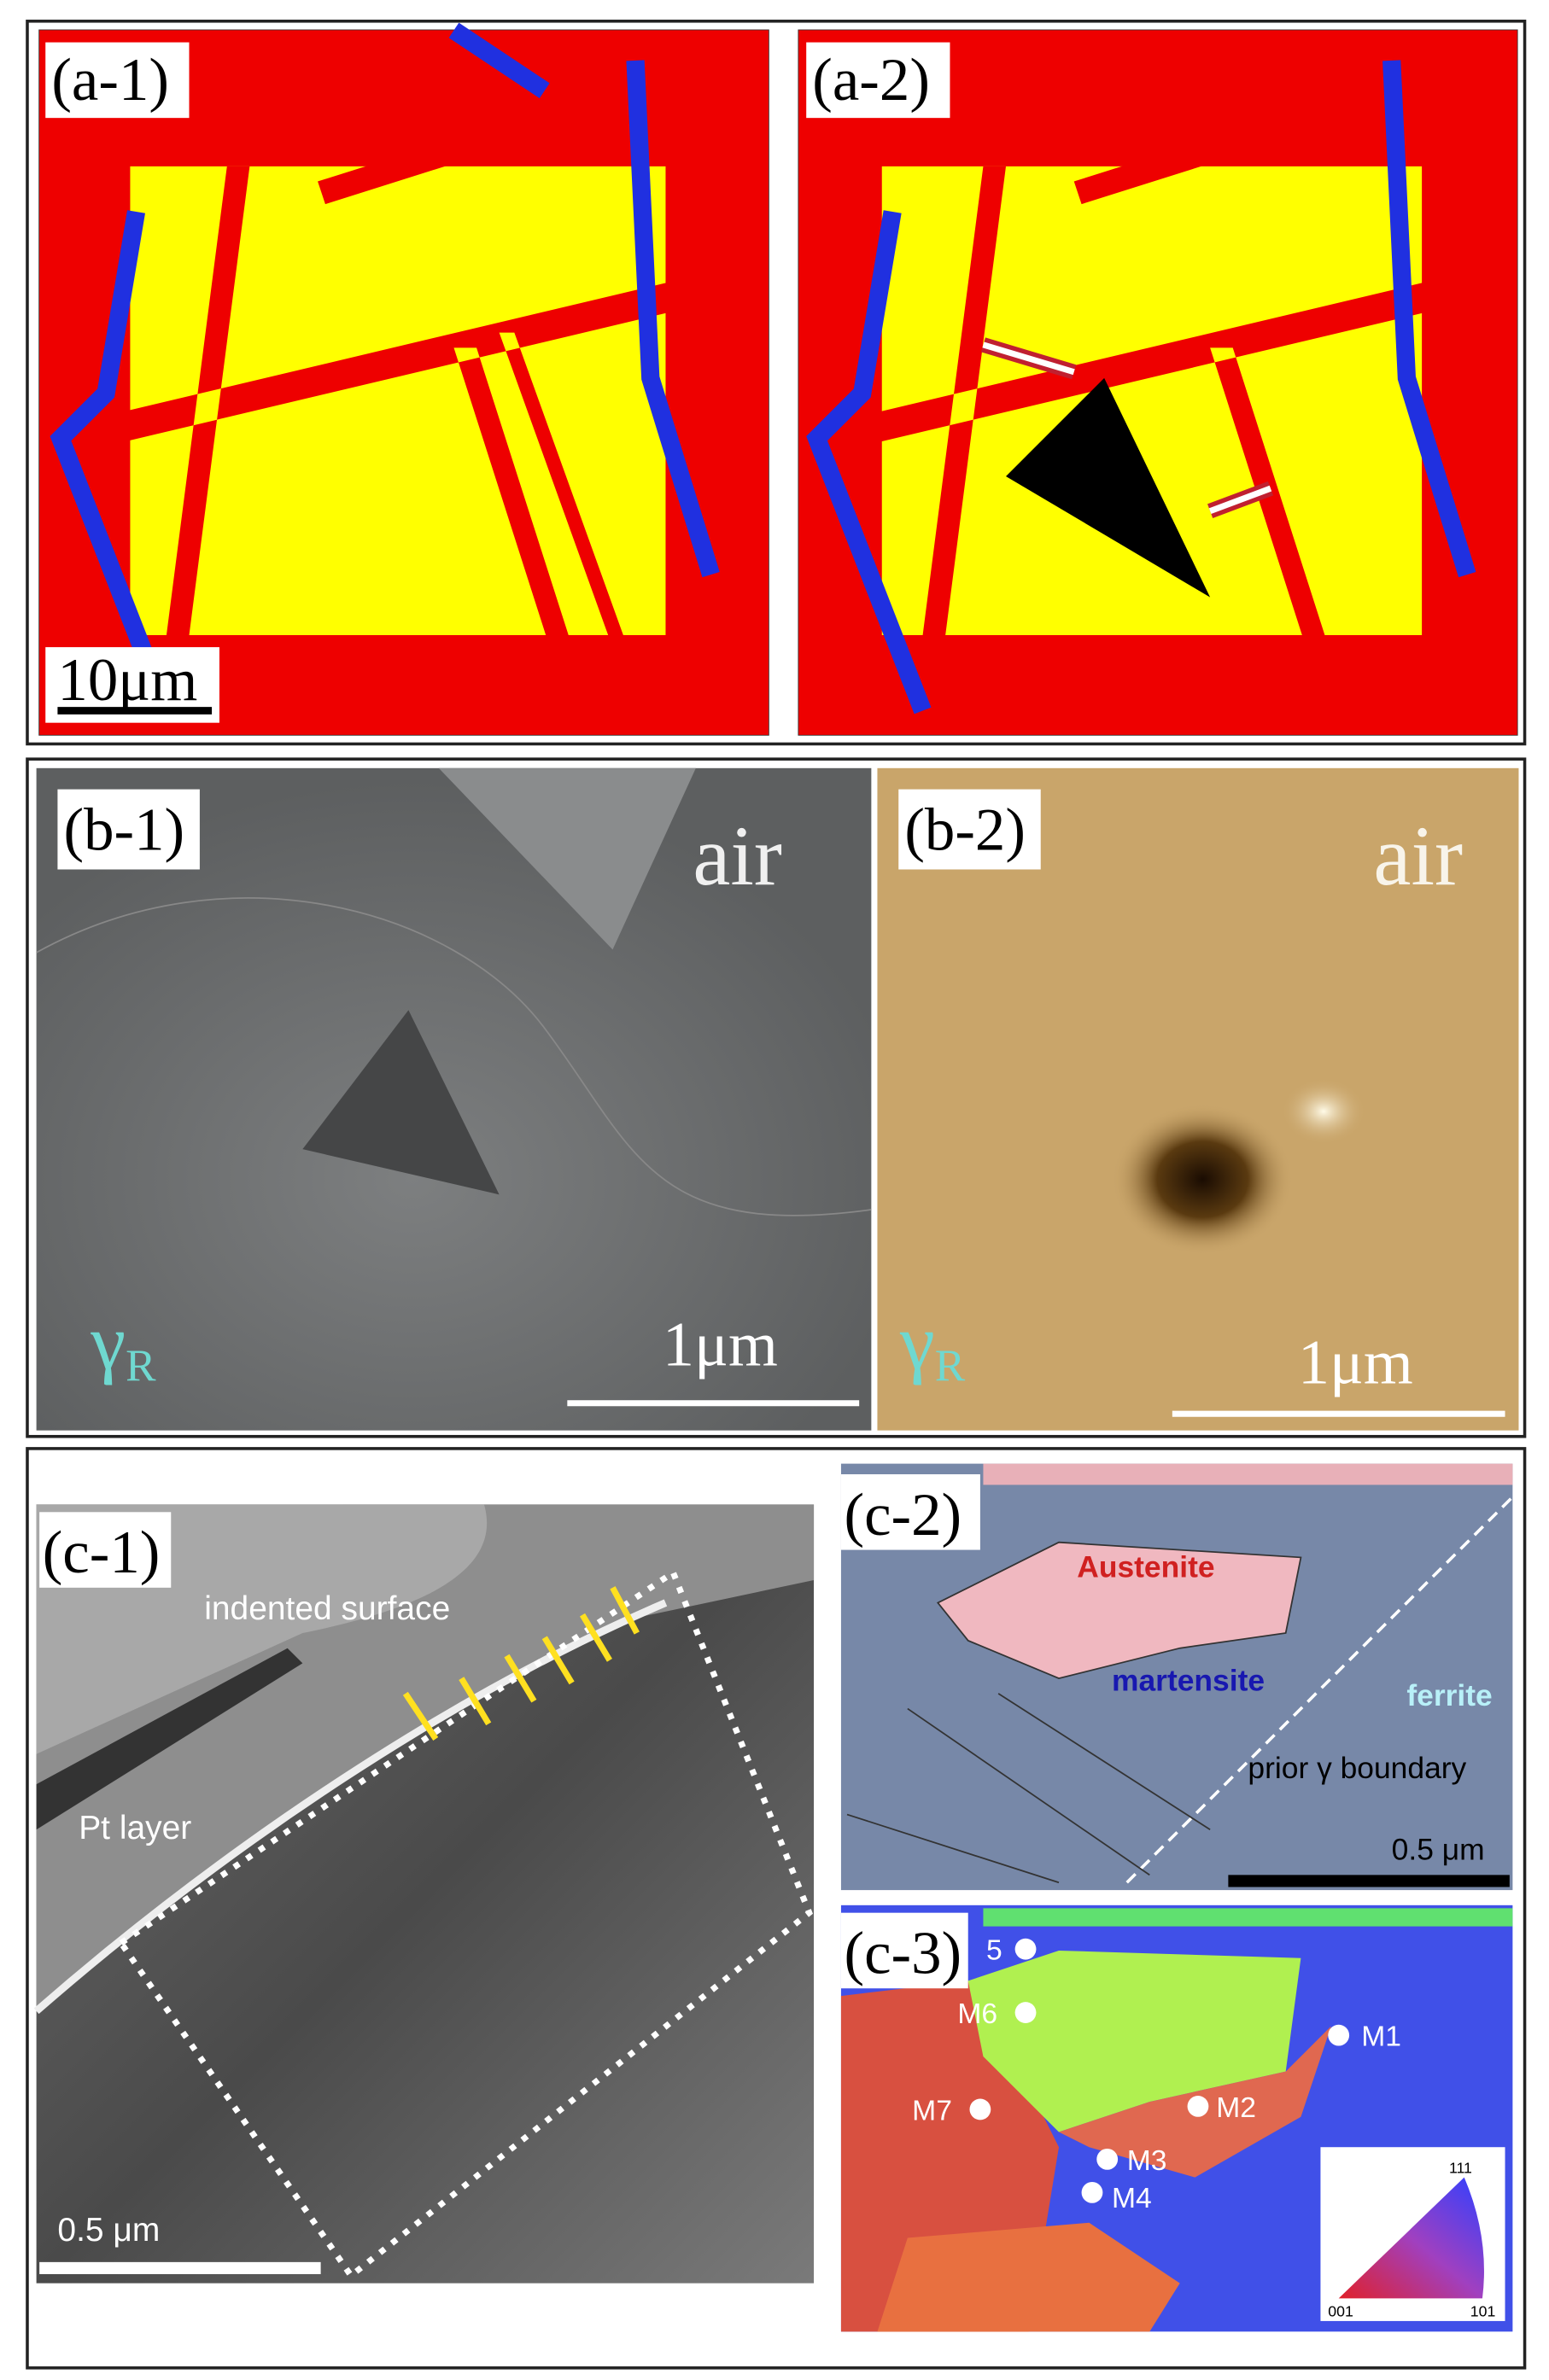 The width and height of the screenshot is (1549, 2380). I want to click on panel-label: (c-3), so click(903, 1954).